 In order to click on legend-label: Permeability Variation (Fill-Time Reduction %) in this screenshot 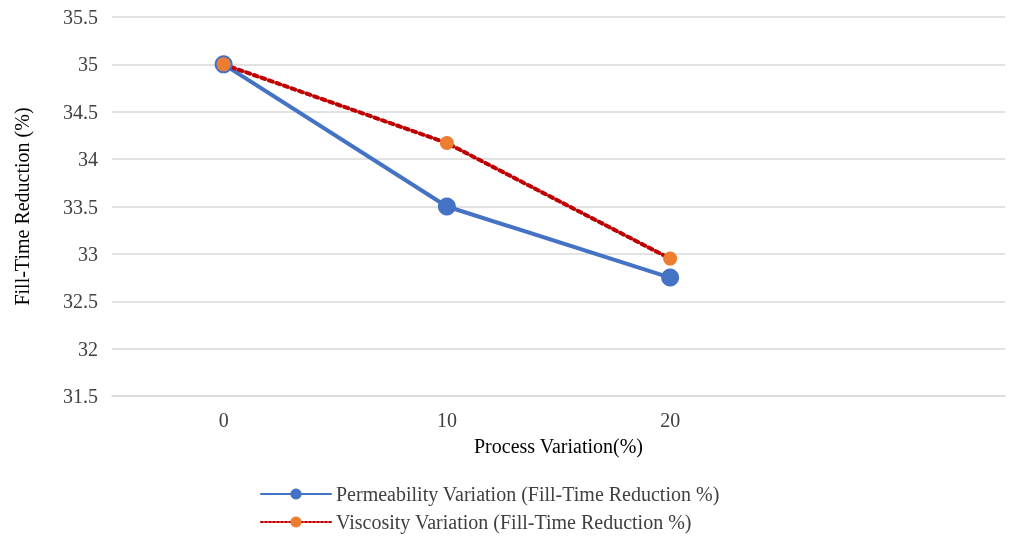, I will do `click(528, 494)`.